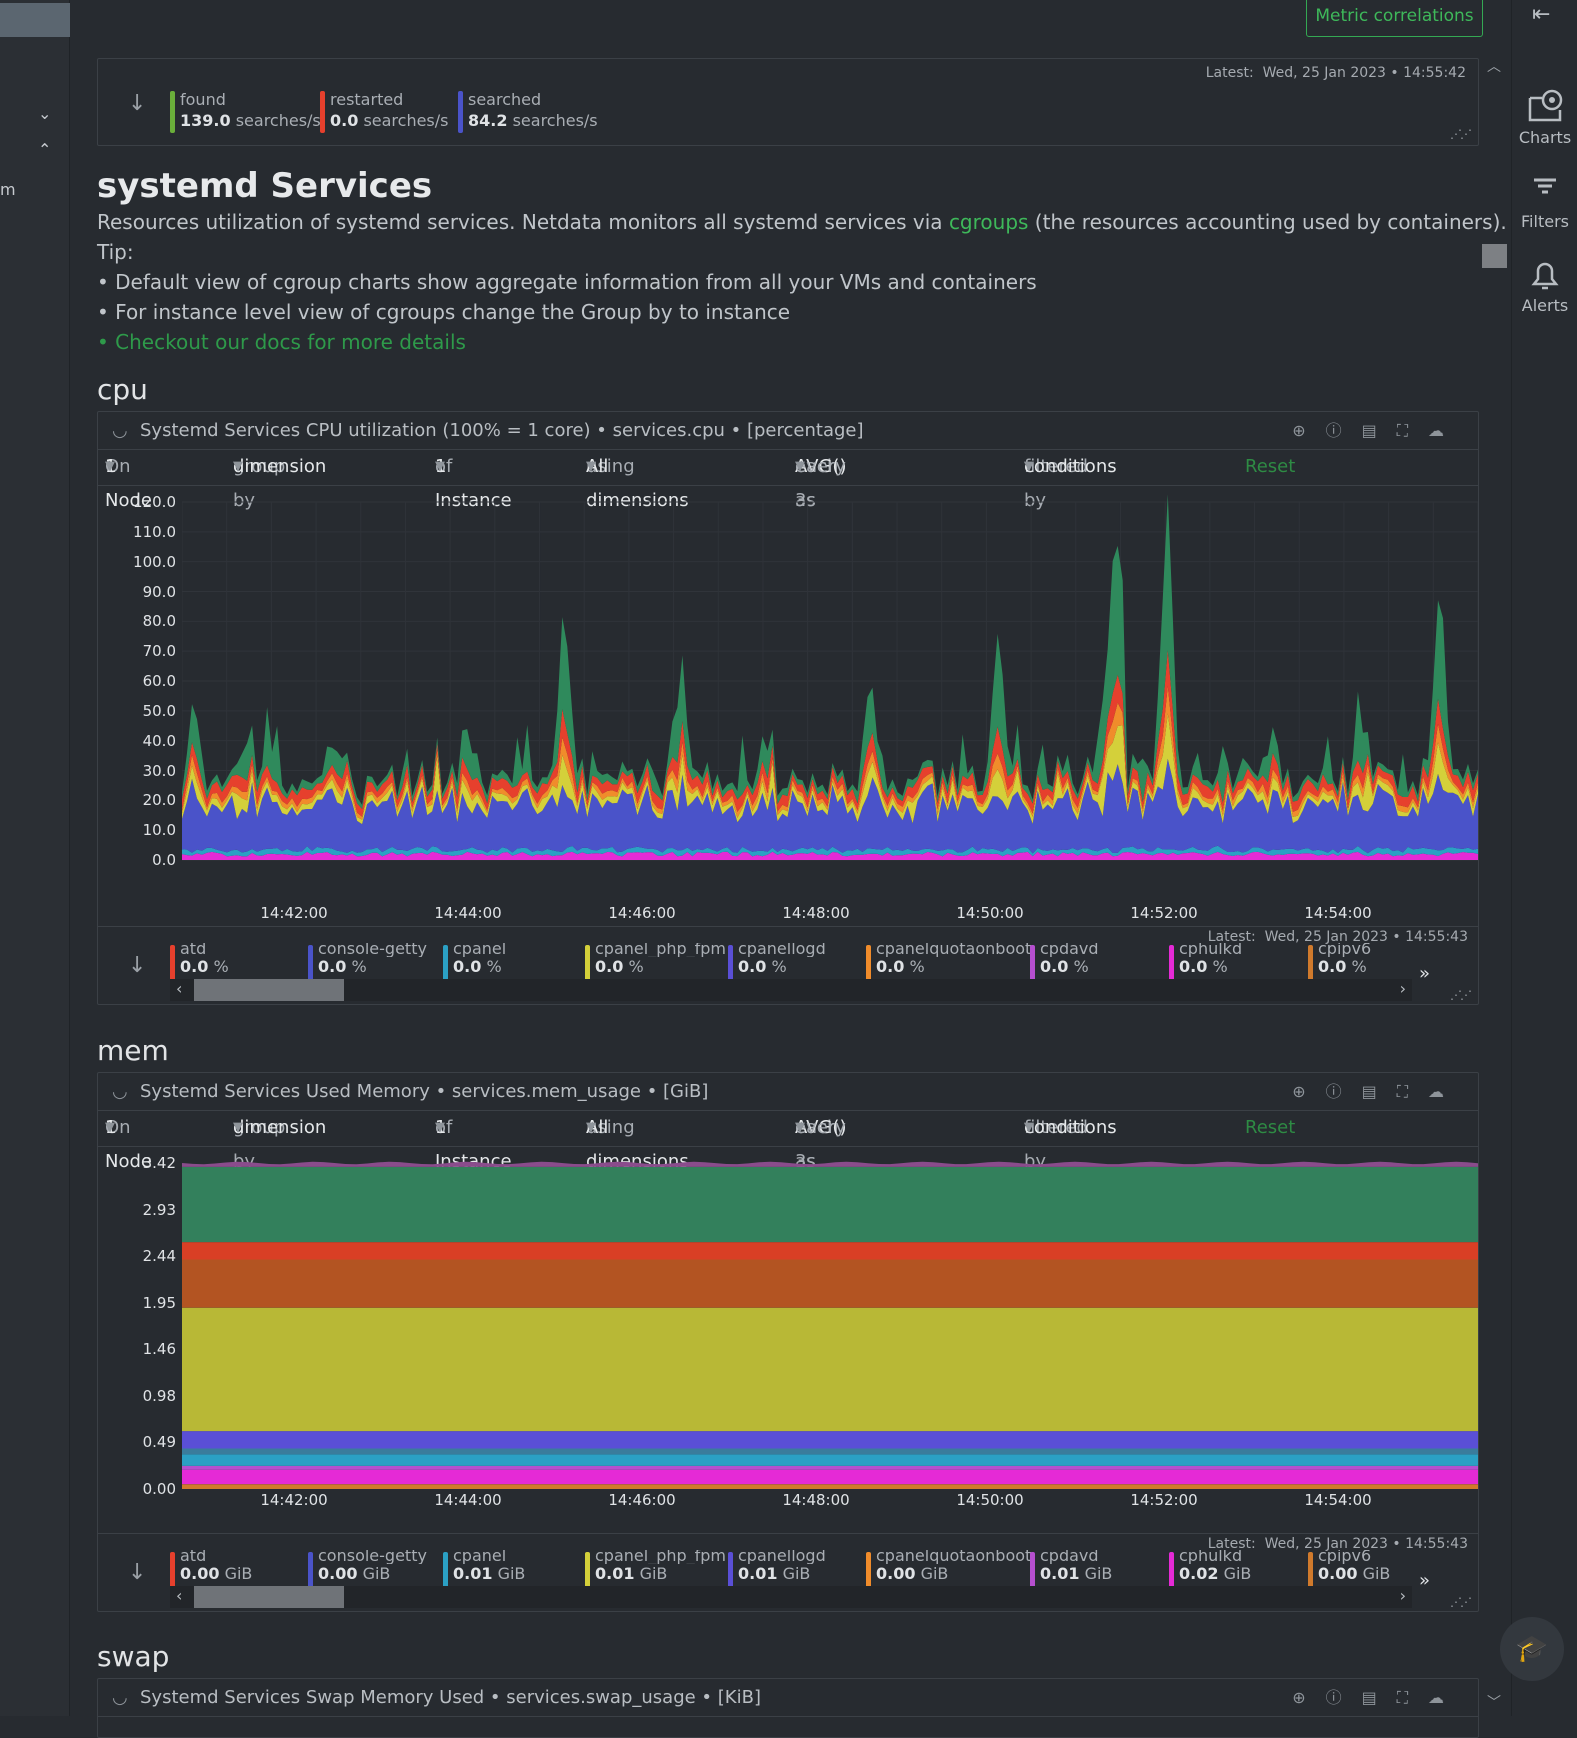 The image size is (1577, 1738). Describe the element at coordinates (777, 1571) in the screenshot. I see `legend-dimension-cpanellogd: cpanellogd 0.01 GiB` at that location.